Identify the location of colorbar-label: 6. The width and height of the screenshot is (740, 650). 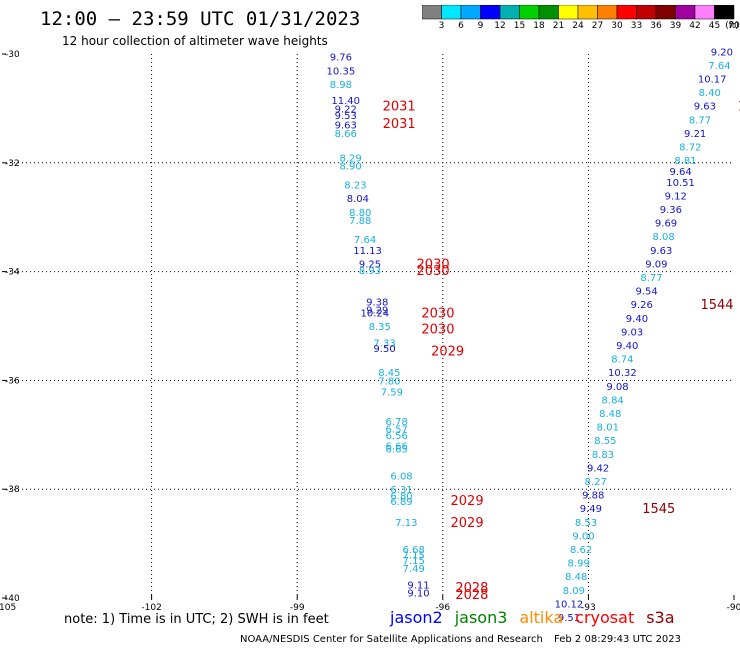
(461, 26).